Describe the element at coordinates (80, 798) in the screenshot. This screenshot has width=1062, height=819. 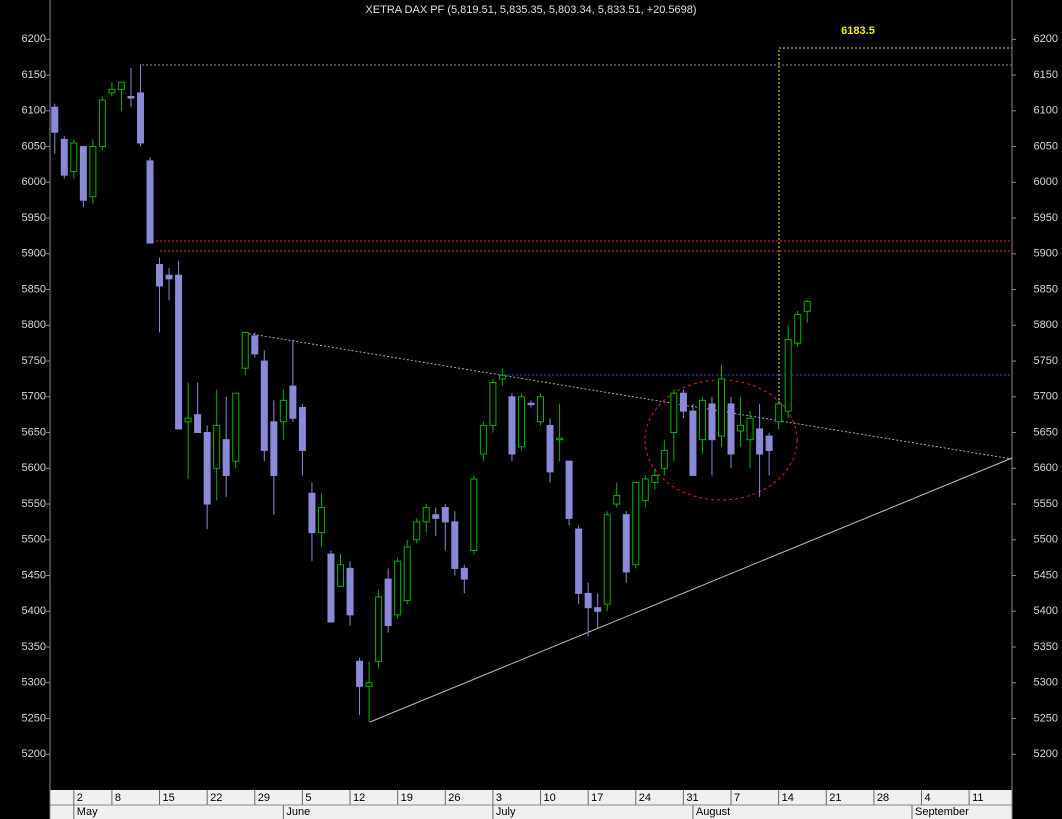
I see `x-tick-label: 2` at that location.